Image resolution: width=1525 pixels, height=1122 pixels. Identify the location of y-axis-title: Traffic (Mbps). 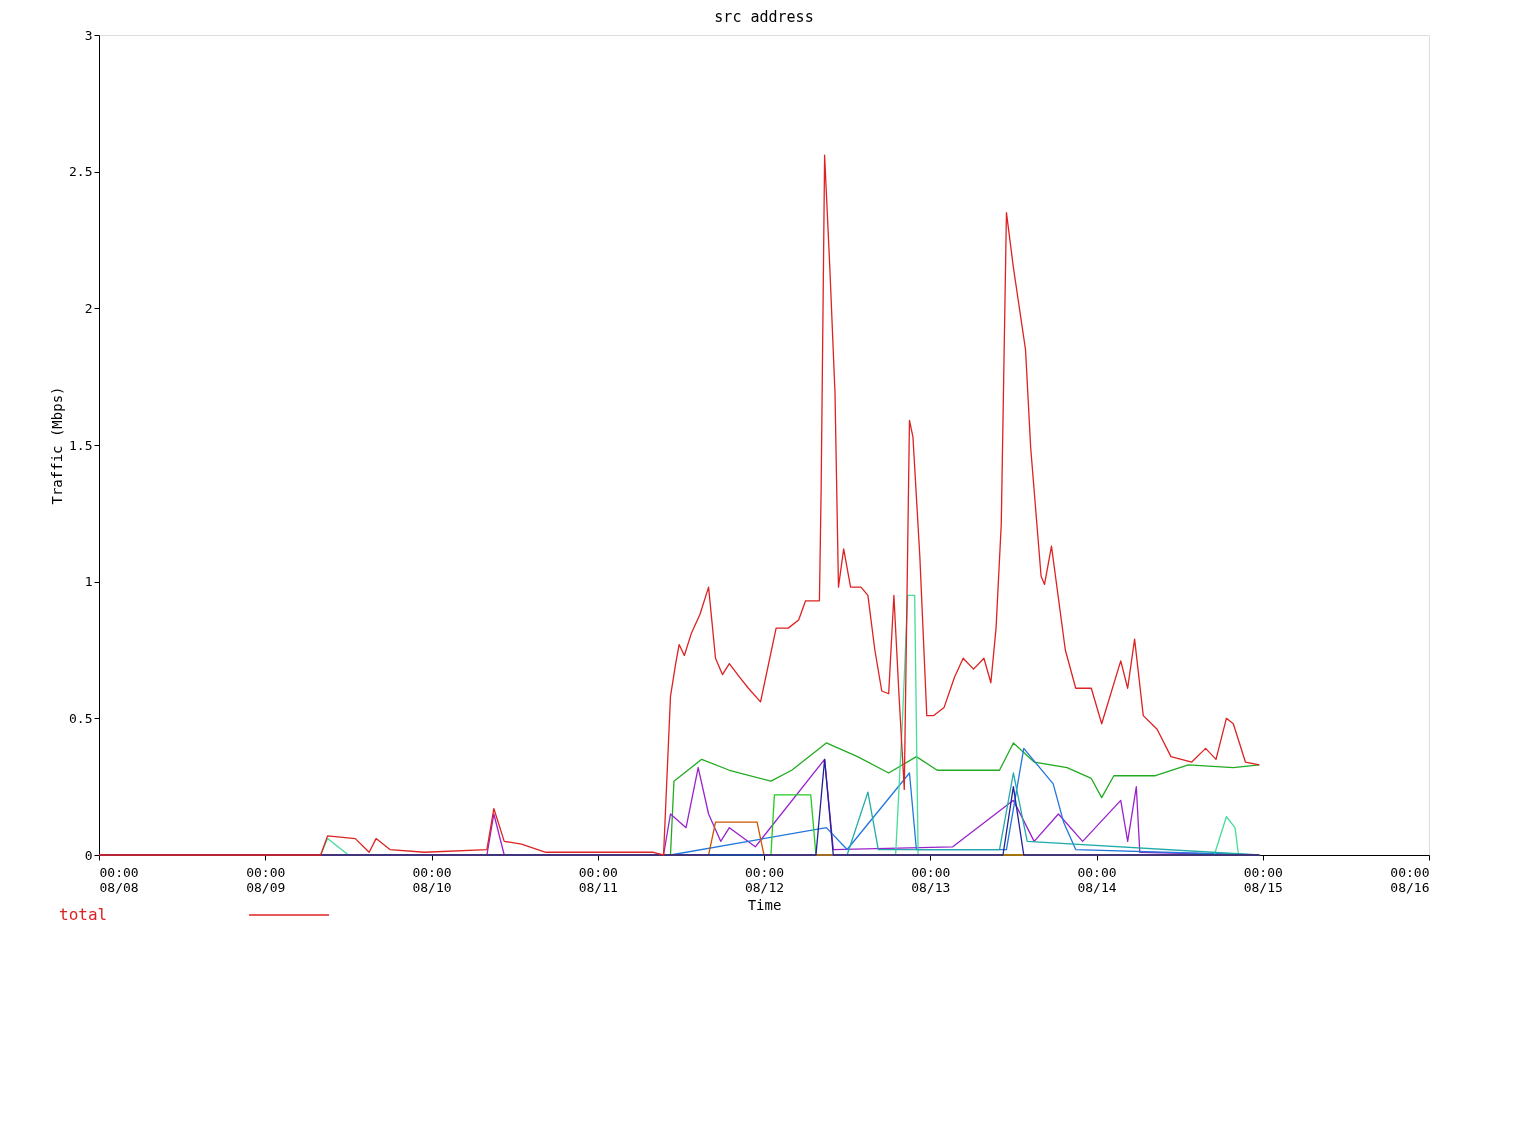
(57, 445).